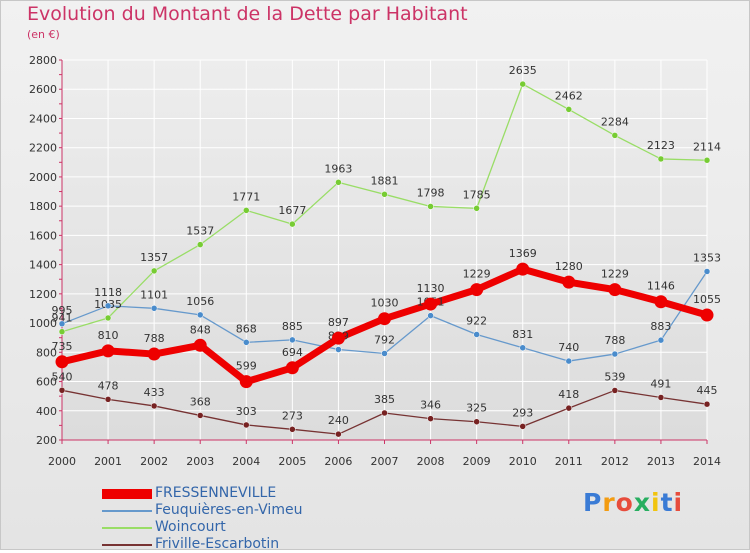  Describe the element at coordinates (154, 294) in the screenshot. I see `data-label: 1101` at that location.